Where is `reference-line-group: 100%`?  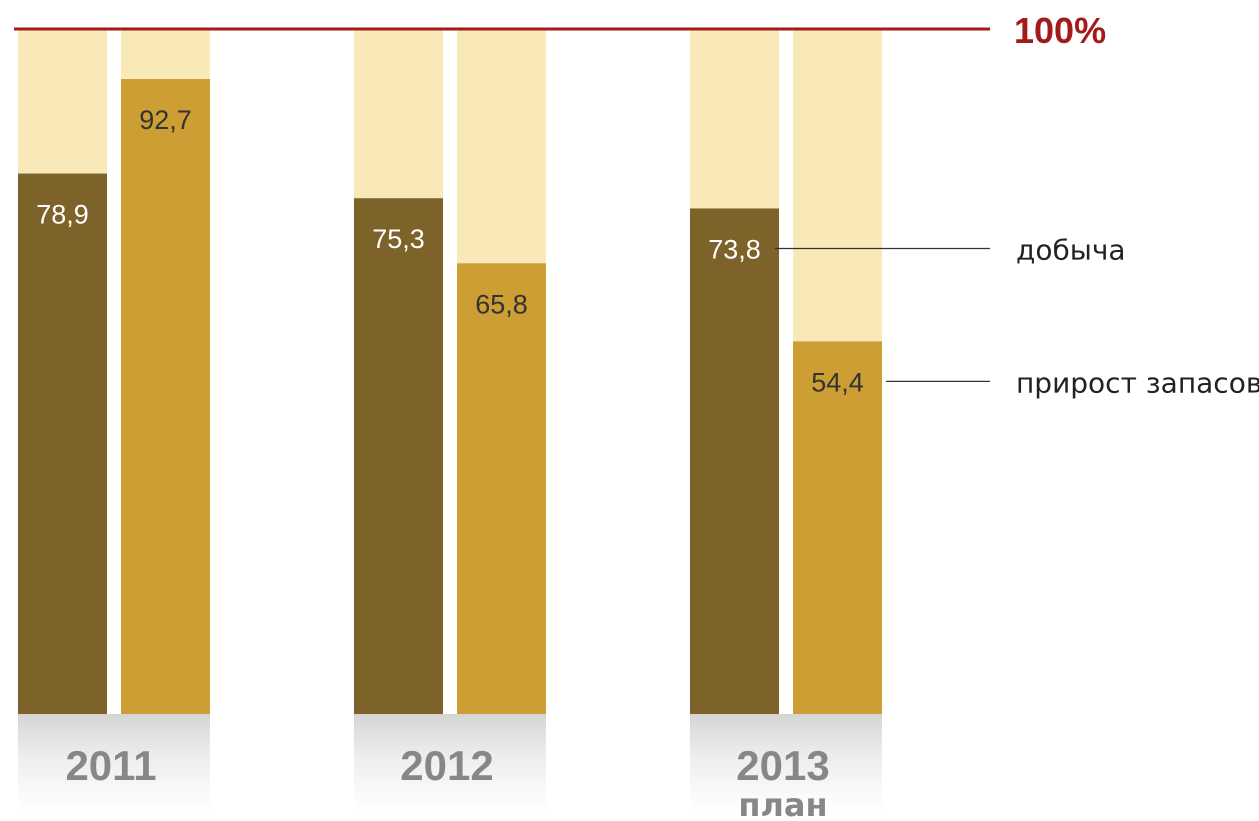
reference-line-group: 100% is located at coordinates (560, 30).